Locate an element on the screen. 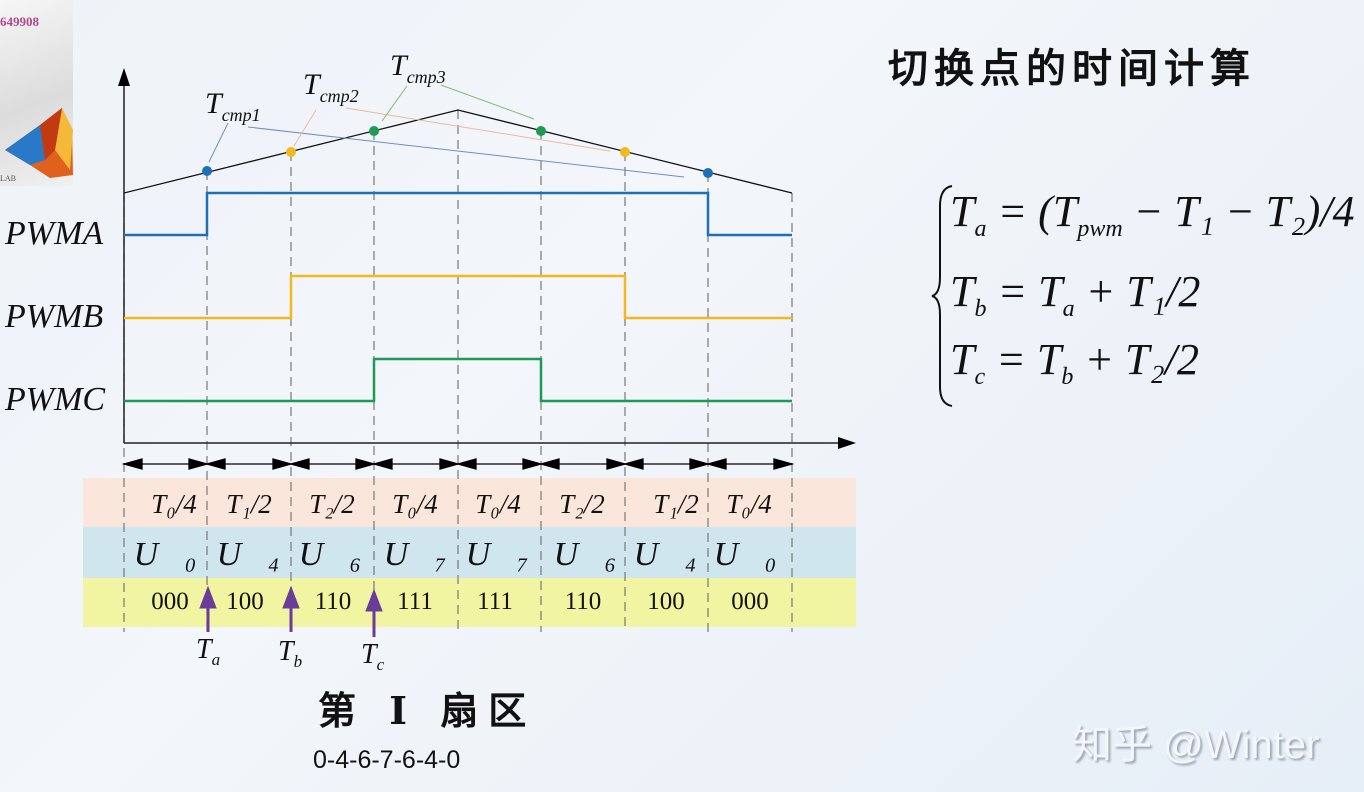 This screenshot has height=792, width=1364. cmp2-leader-long is located at coordinates (478, 129).